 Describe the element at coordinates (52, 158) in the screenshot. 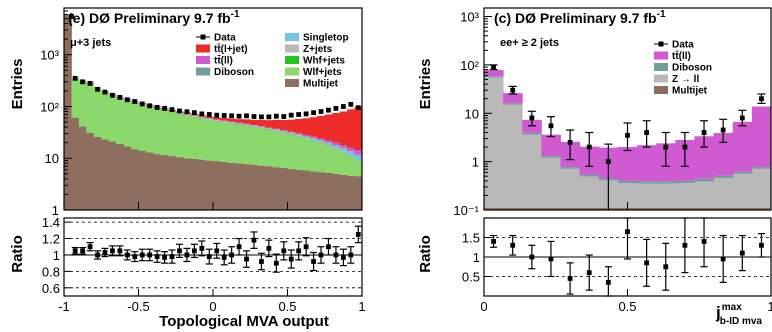

I see `y-tick-label: 10` at that location.